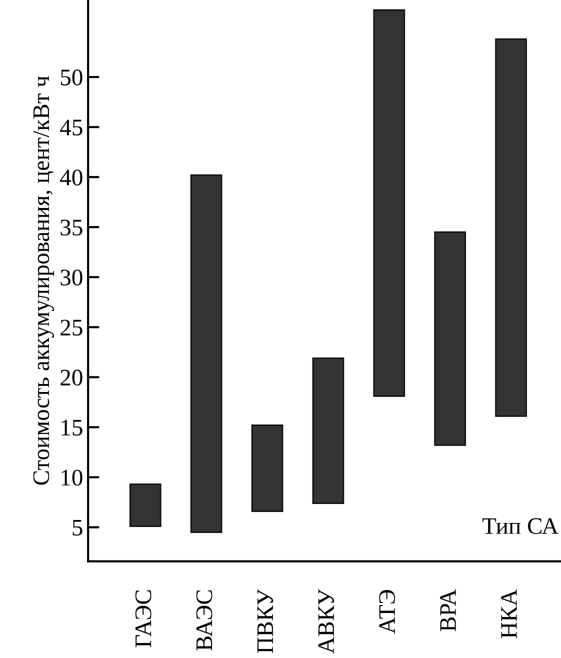 This screenshot has width=561, height=658. I want to click on x-tick-label: АВКУ, so click(326, 621).